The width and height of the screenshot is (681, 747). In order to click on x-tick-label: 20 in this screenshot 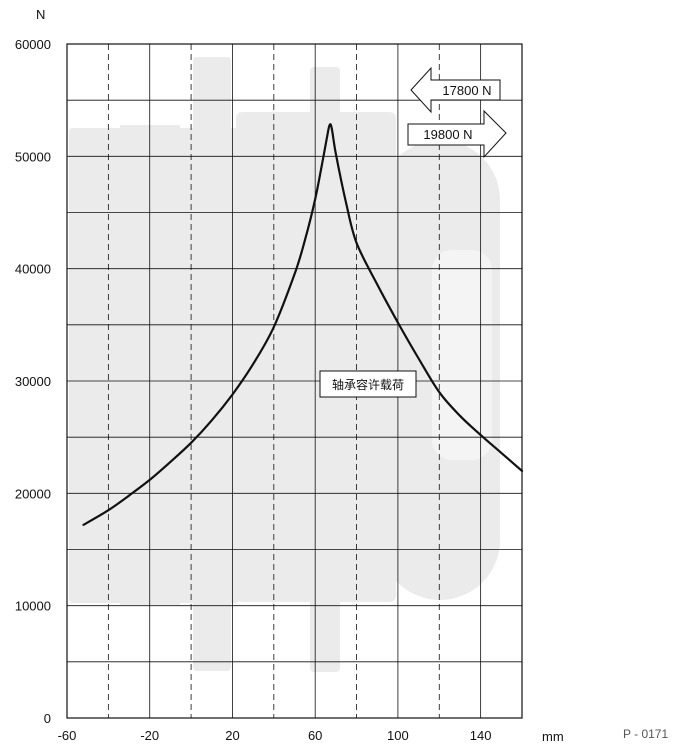, I will do `click(232, 735)`.